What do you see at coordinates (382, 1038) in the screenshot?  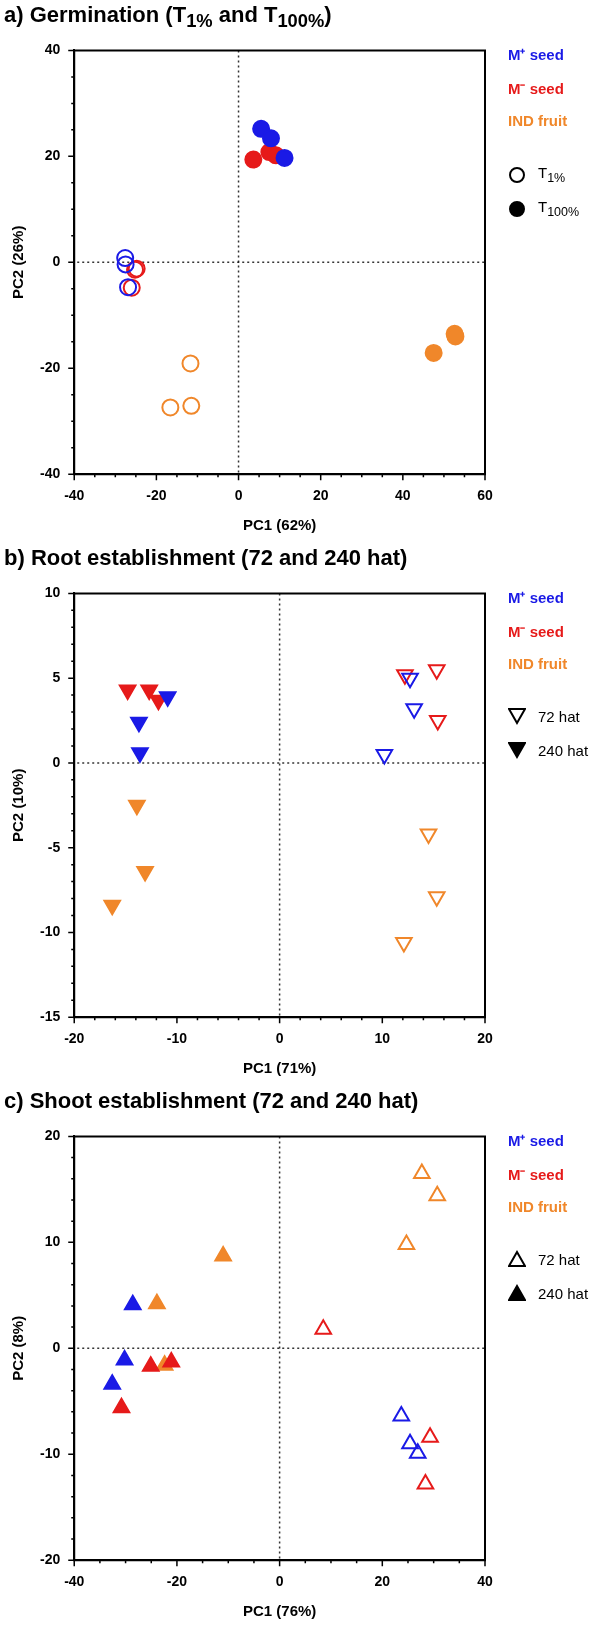 I see `x-tick-label: 10` at bounding box center [382, 1038].